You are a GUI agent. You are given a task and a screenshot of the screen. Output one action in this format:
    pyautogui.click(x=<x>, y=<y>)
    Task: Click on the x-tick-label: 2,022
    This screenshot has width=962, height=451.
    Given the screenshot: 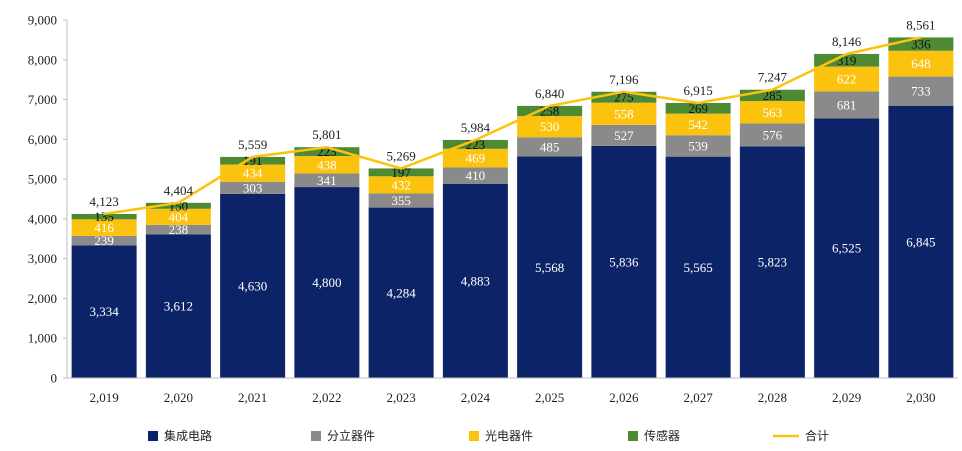 What is the action you would take?
    pyautogui.click(x=326, y=397)
    